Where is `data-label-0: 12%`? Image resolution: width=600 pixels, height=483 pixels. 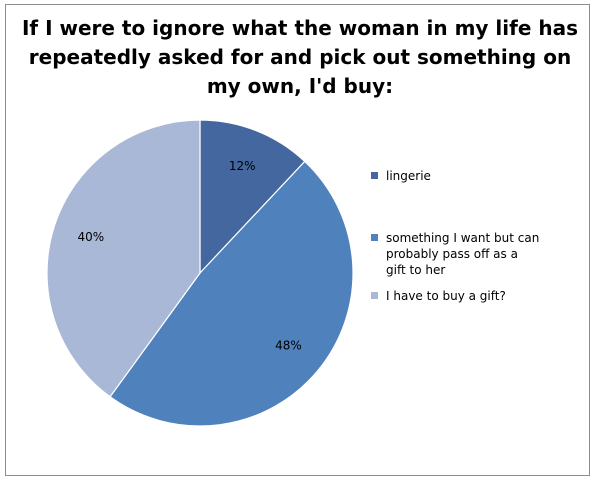
data-label-0: 12% is located at coordinates (242, 166).